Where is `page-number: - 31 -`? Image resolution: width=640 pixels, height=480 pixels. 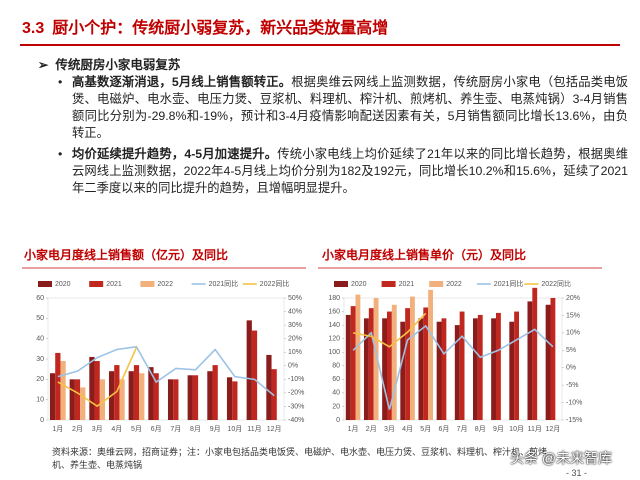
page-number: - 31 - is located at coordinates (577, 473).